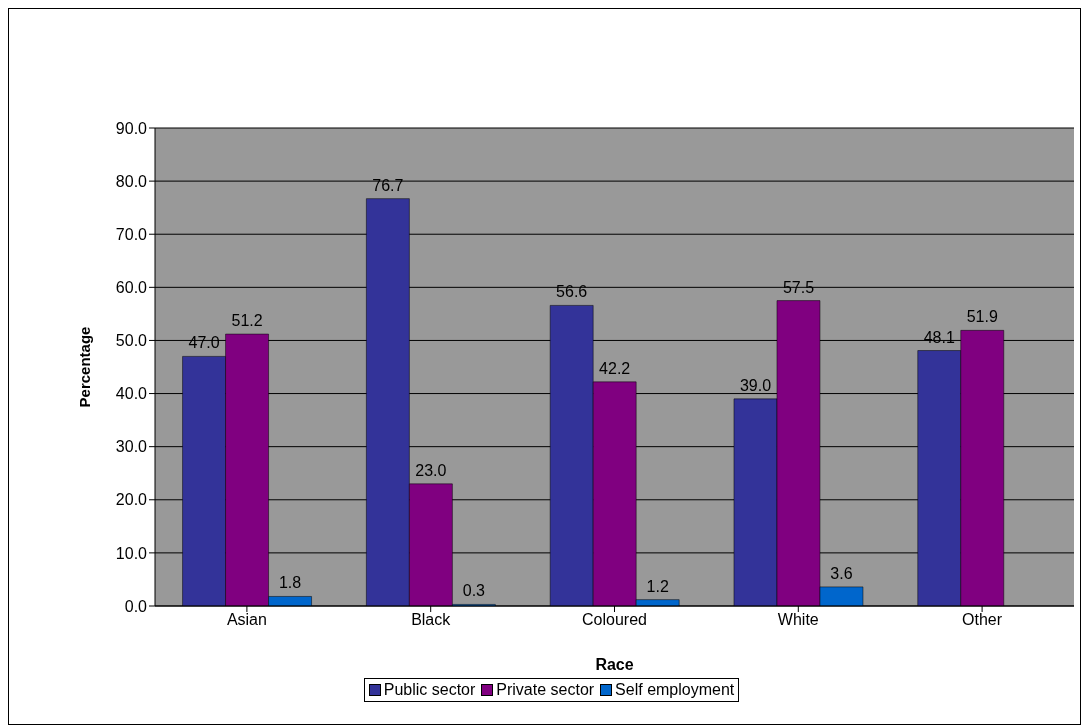  I want to click on legend-label: Self employment, so click(675, 690).